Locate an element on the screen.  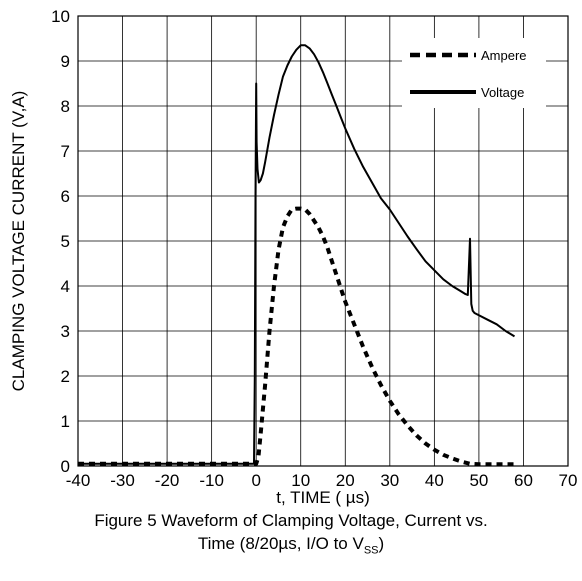
legend-label-ampere: Ampere is located at coordinates (504, 55).